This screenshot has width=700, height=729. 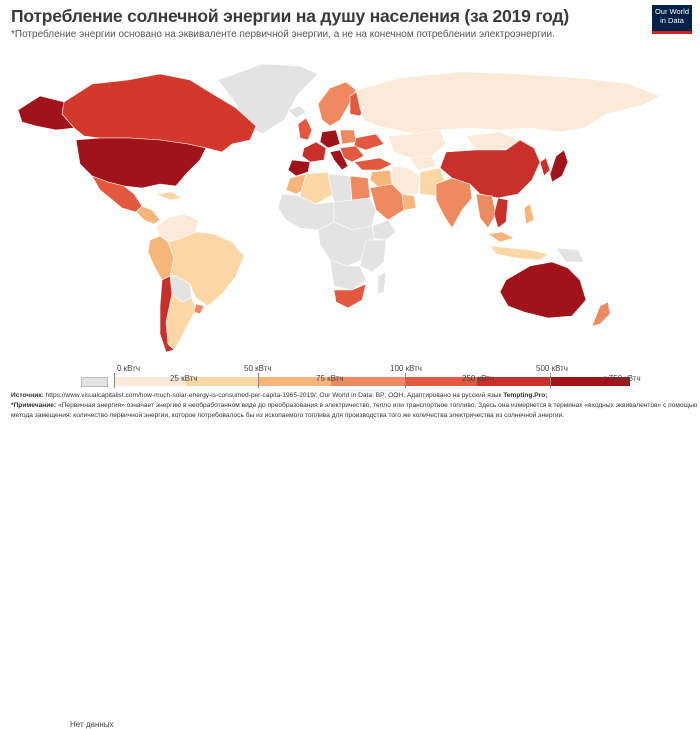 I want to click on country-france, so click(x=314, y=152).